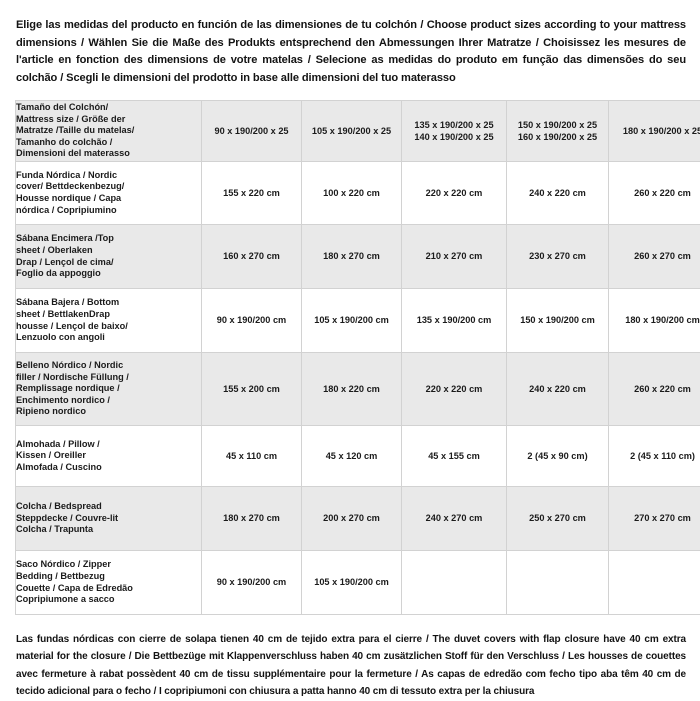  I want to click on cell-bedspread-3: 240 x 270 cm, so click(454, 519).